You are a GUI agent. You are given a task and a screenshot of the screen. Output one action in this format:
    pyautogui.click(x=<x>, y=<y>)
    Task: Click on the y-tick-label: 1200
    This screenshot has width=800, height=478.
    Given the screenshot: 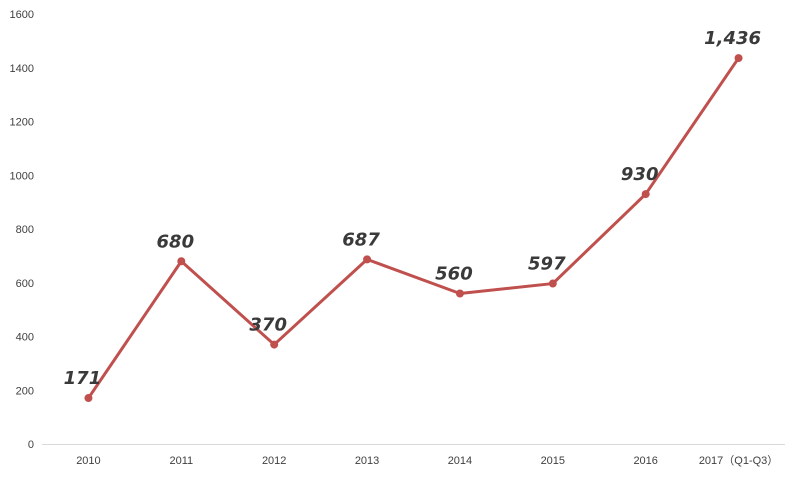 What is the action you would take?
    pyautogui.click(x=22, y=123)
    